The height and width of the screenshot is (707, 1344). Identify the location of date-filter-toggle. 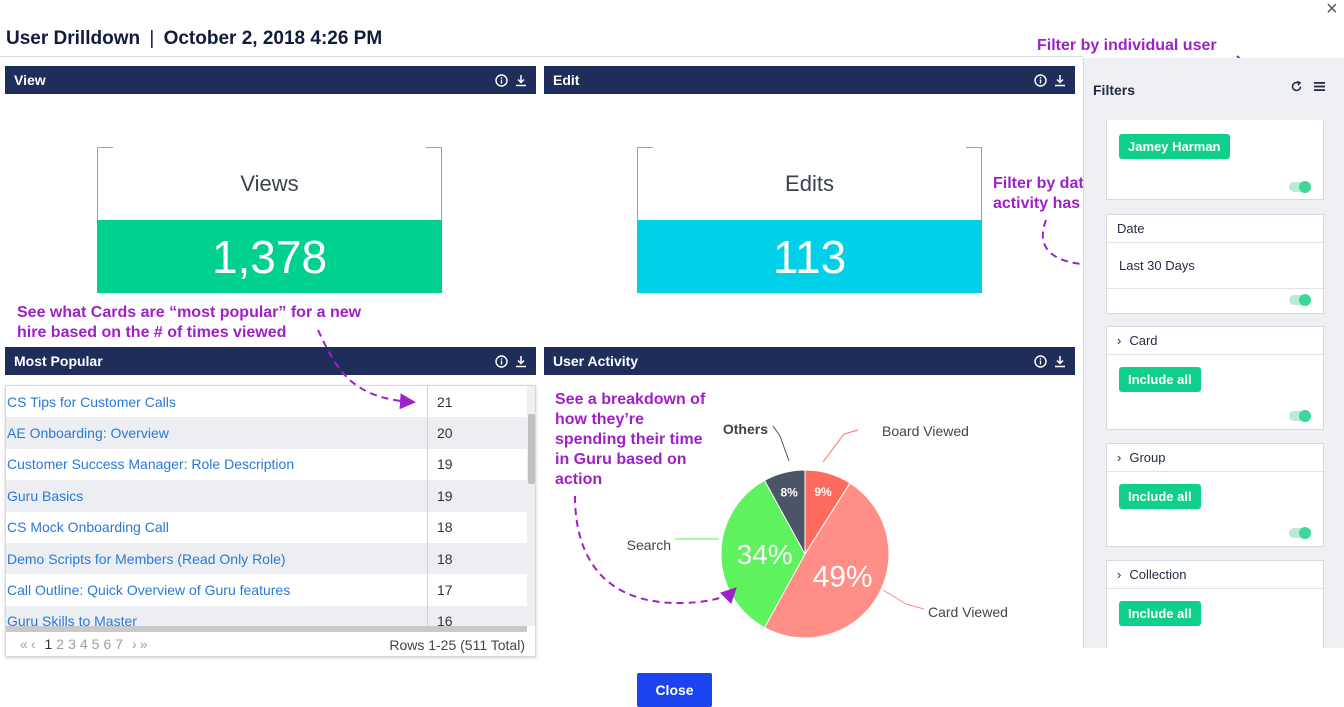
(1300, 300).